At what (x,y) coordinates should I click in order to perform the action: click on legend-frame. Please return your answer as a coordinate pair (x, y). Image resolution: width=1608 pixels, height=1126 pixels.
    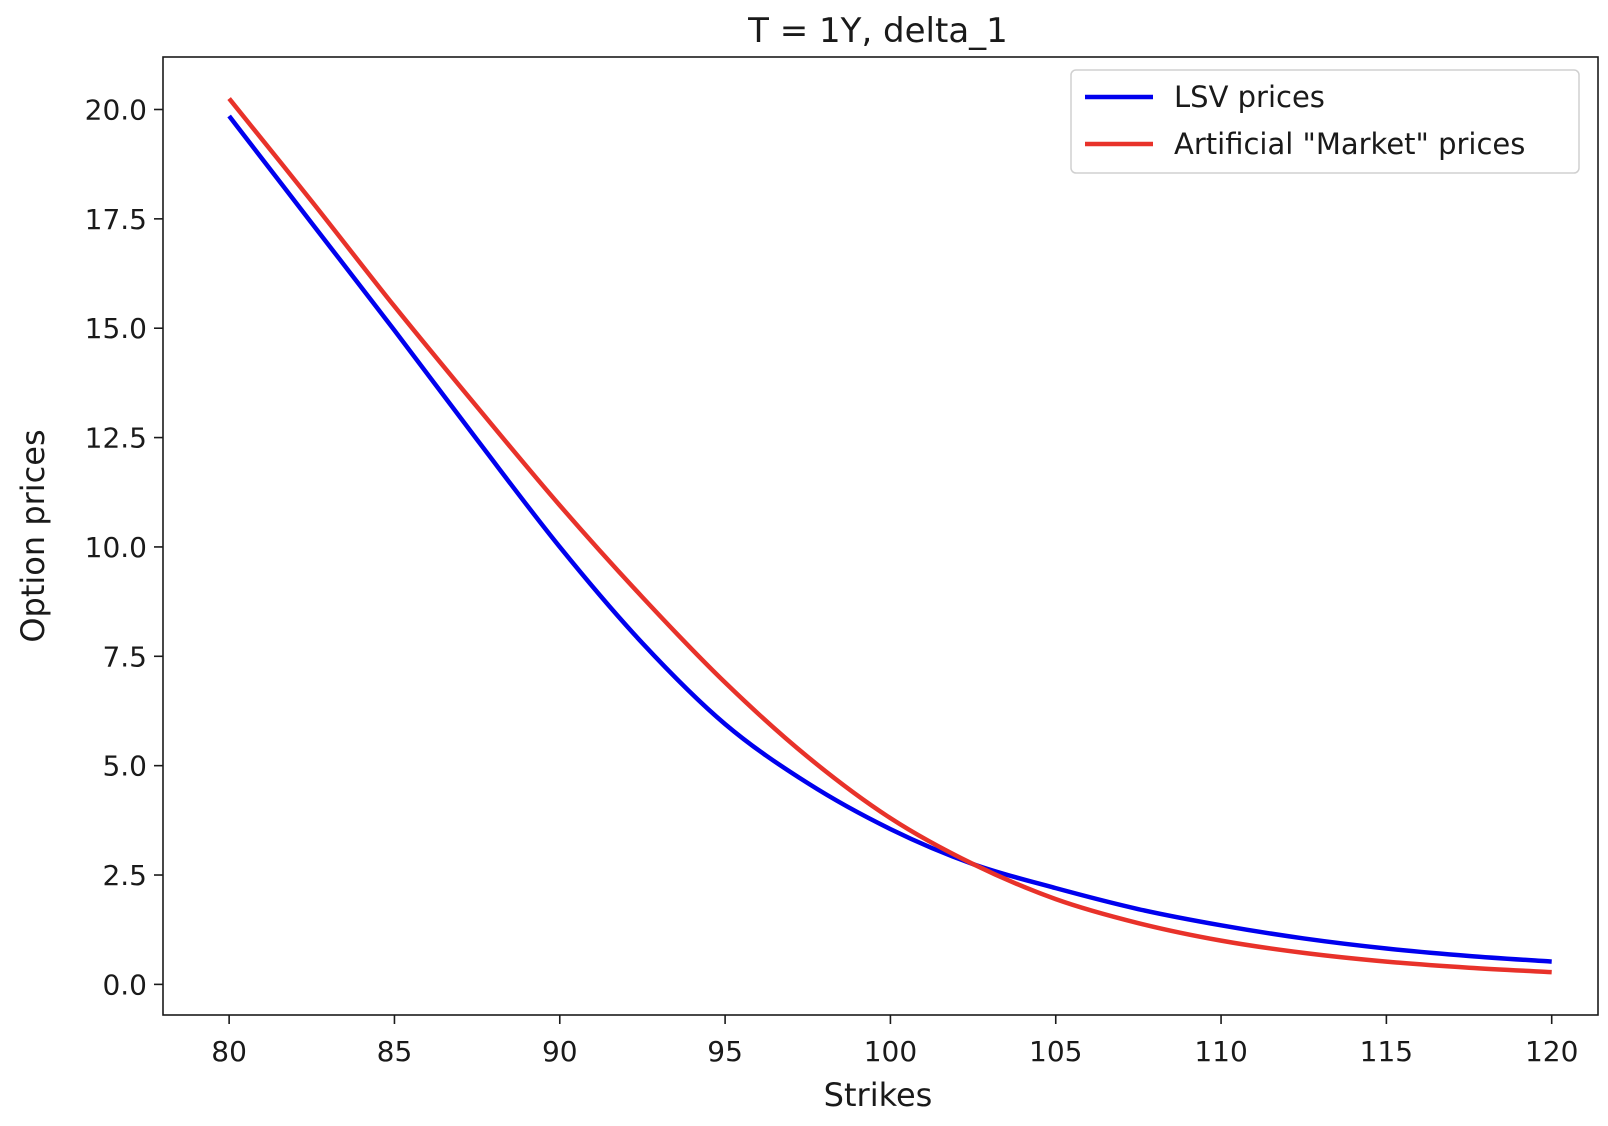
    Looking at the image, I should click on (1325, 121).